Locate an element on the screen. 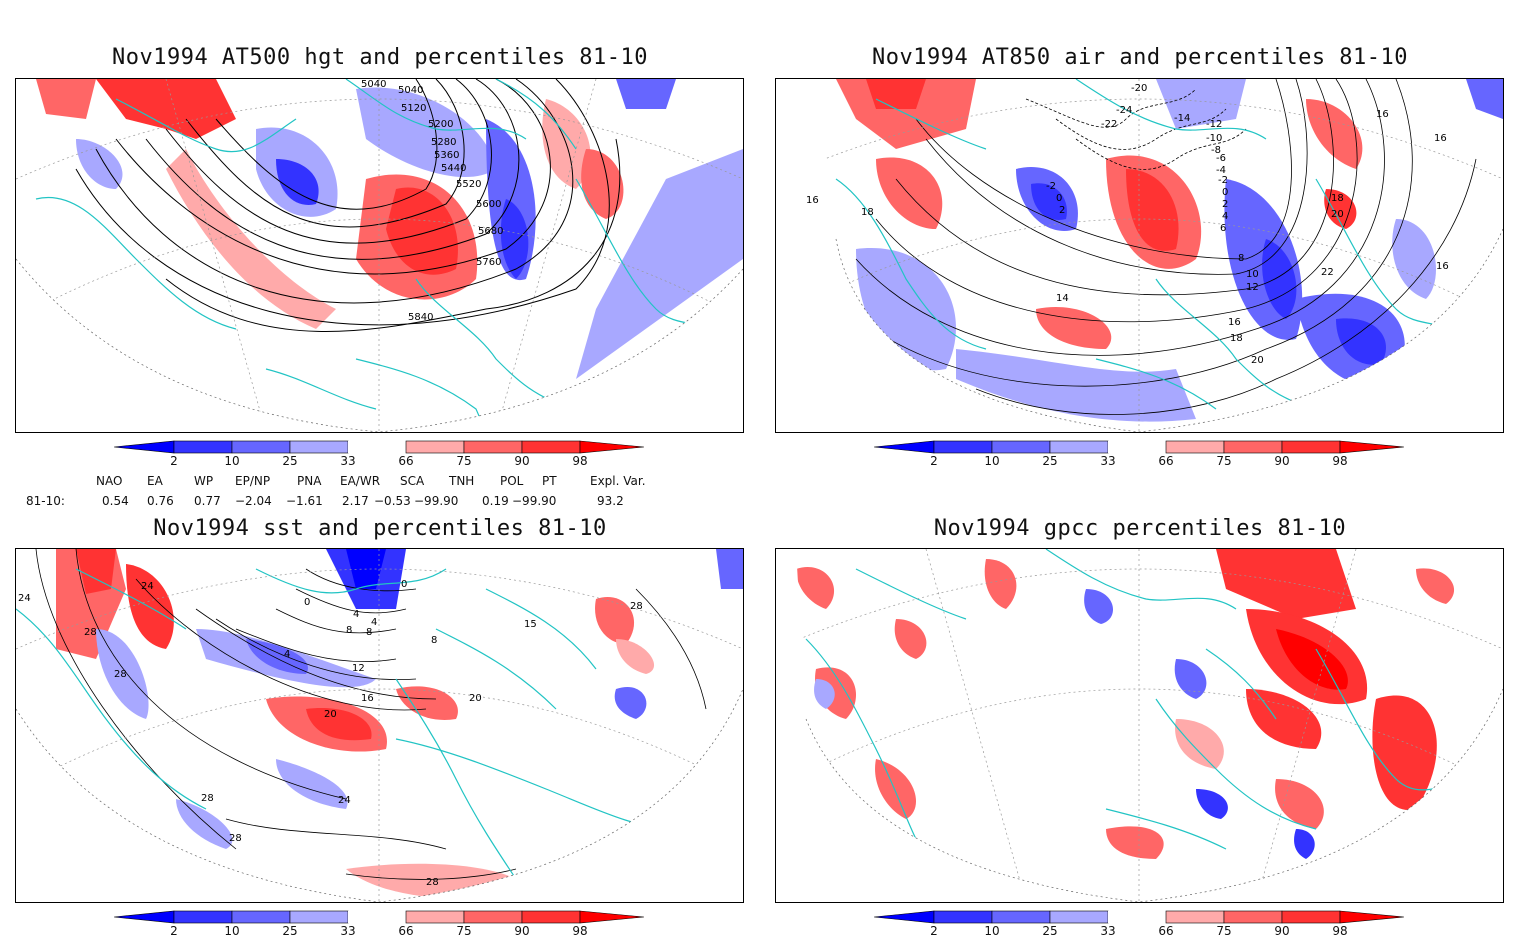 This screenshot has height=944, width=1520. contour-label: 2 is located at coordinates (1062, 210).